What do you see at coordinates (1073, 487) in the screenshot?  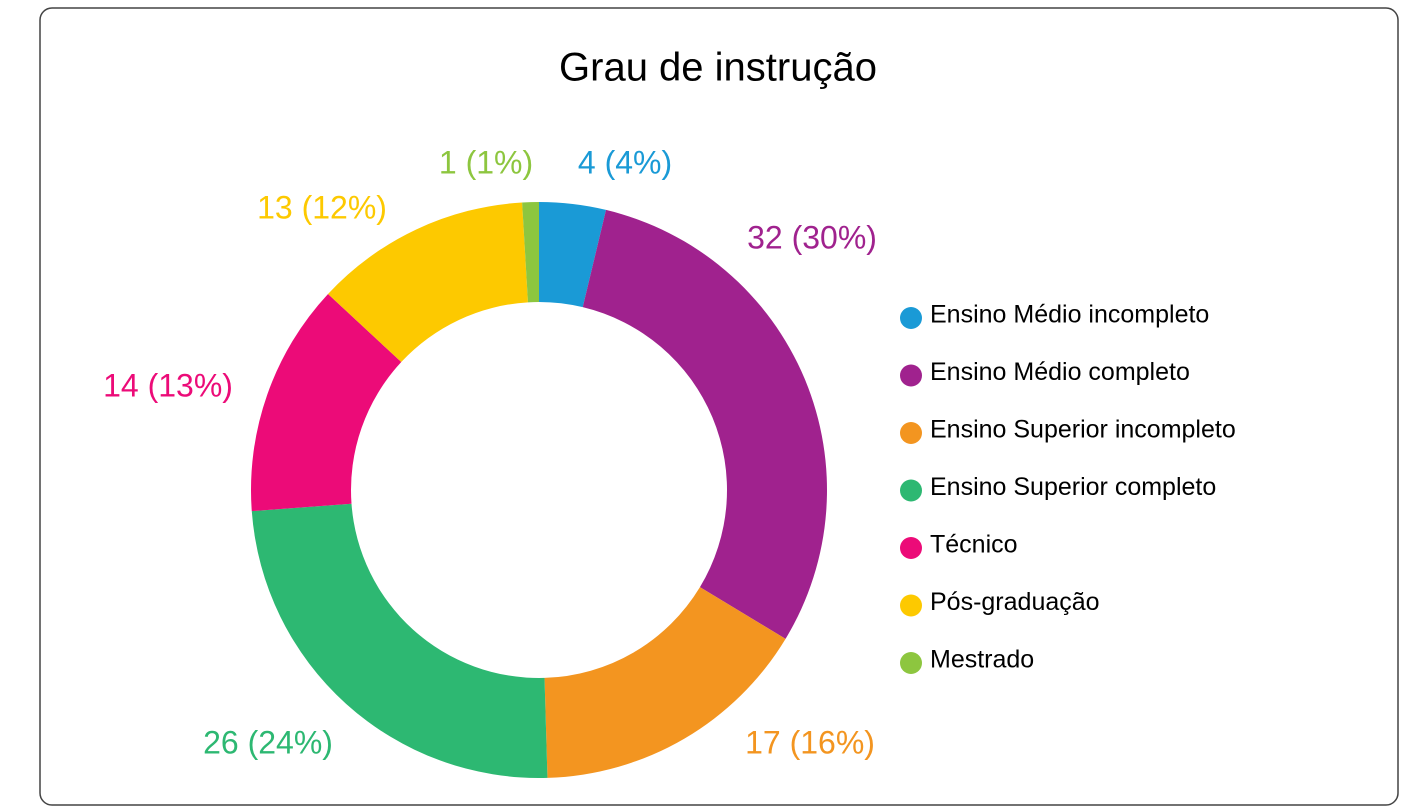 I see `legend-label: Ensino Superior completo` at bounding box center [1073, 487].